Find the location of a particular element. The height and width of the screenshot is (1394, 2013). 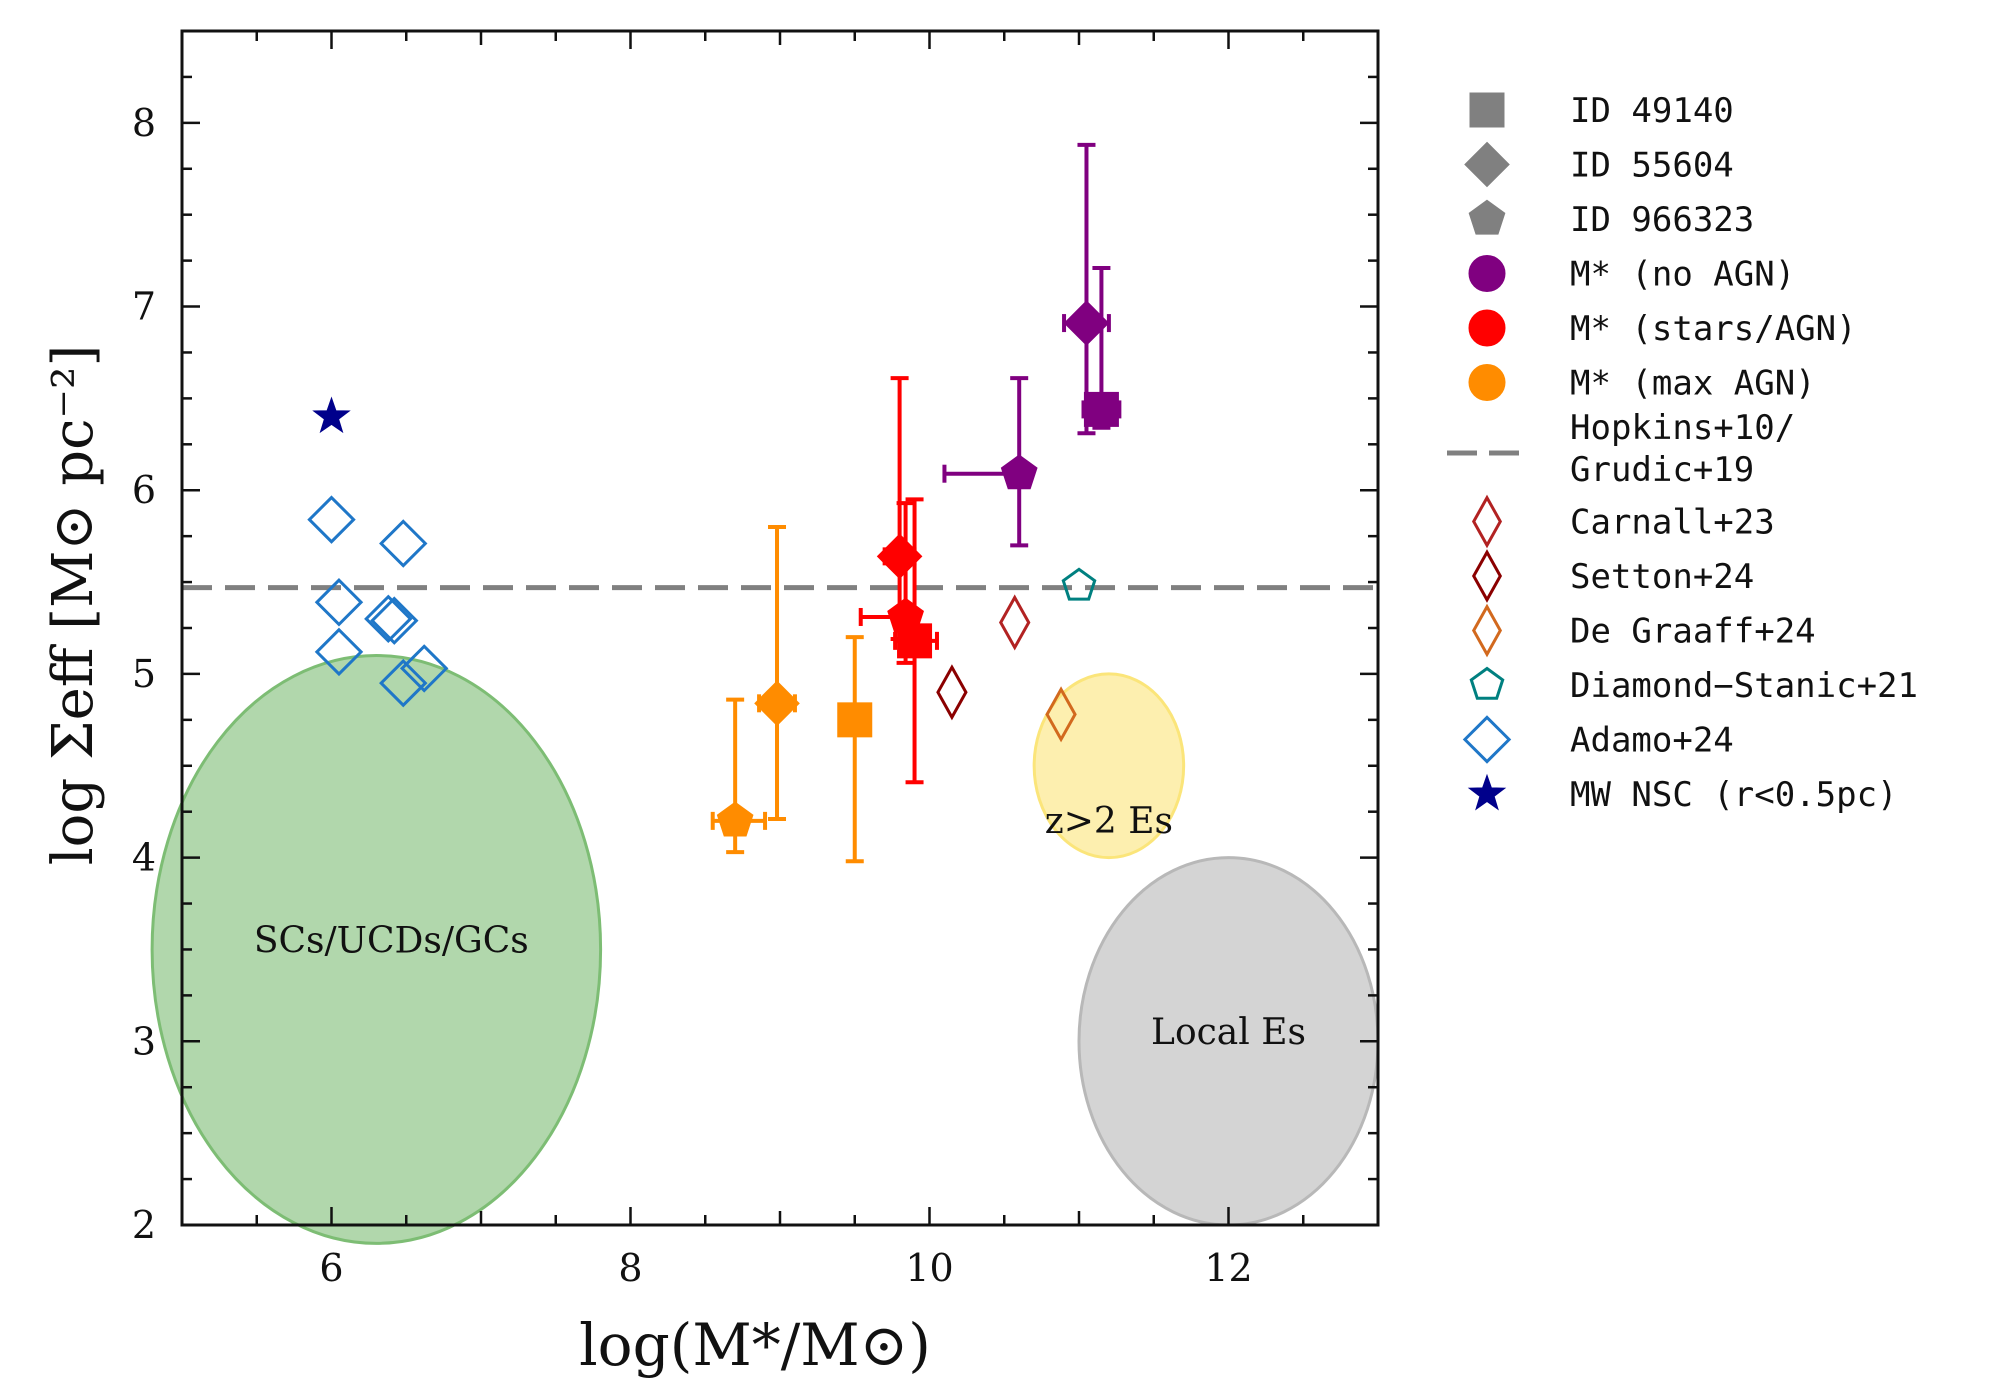

legend-item-hopkins-10-label-2: Grudic+19 is located at coordinates (1662, 470).